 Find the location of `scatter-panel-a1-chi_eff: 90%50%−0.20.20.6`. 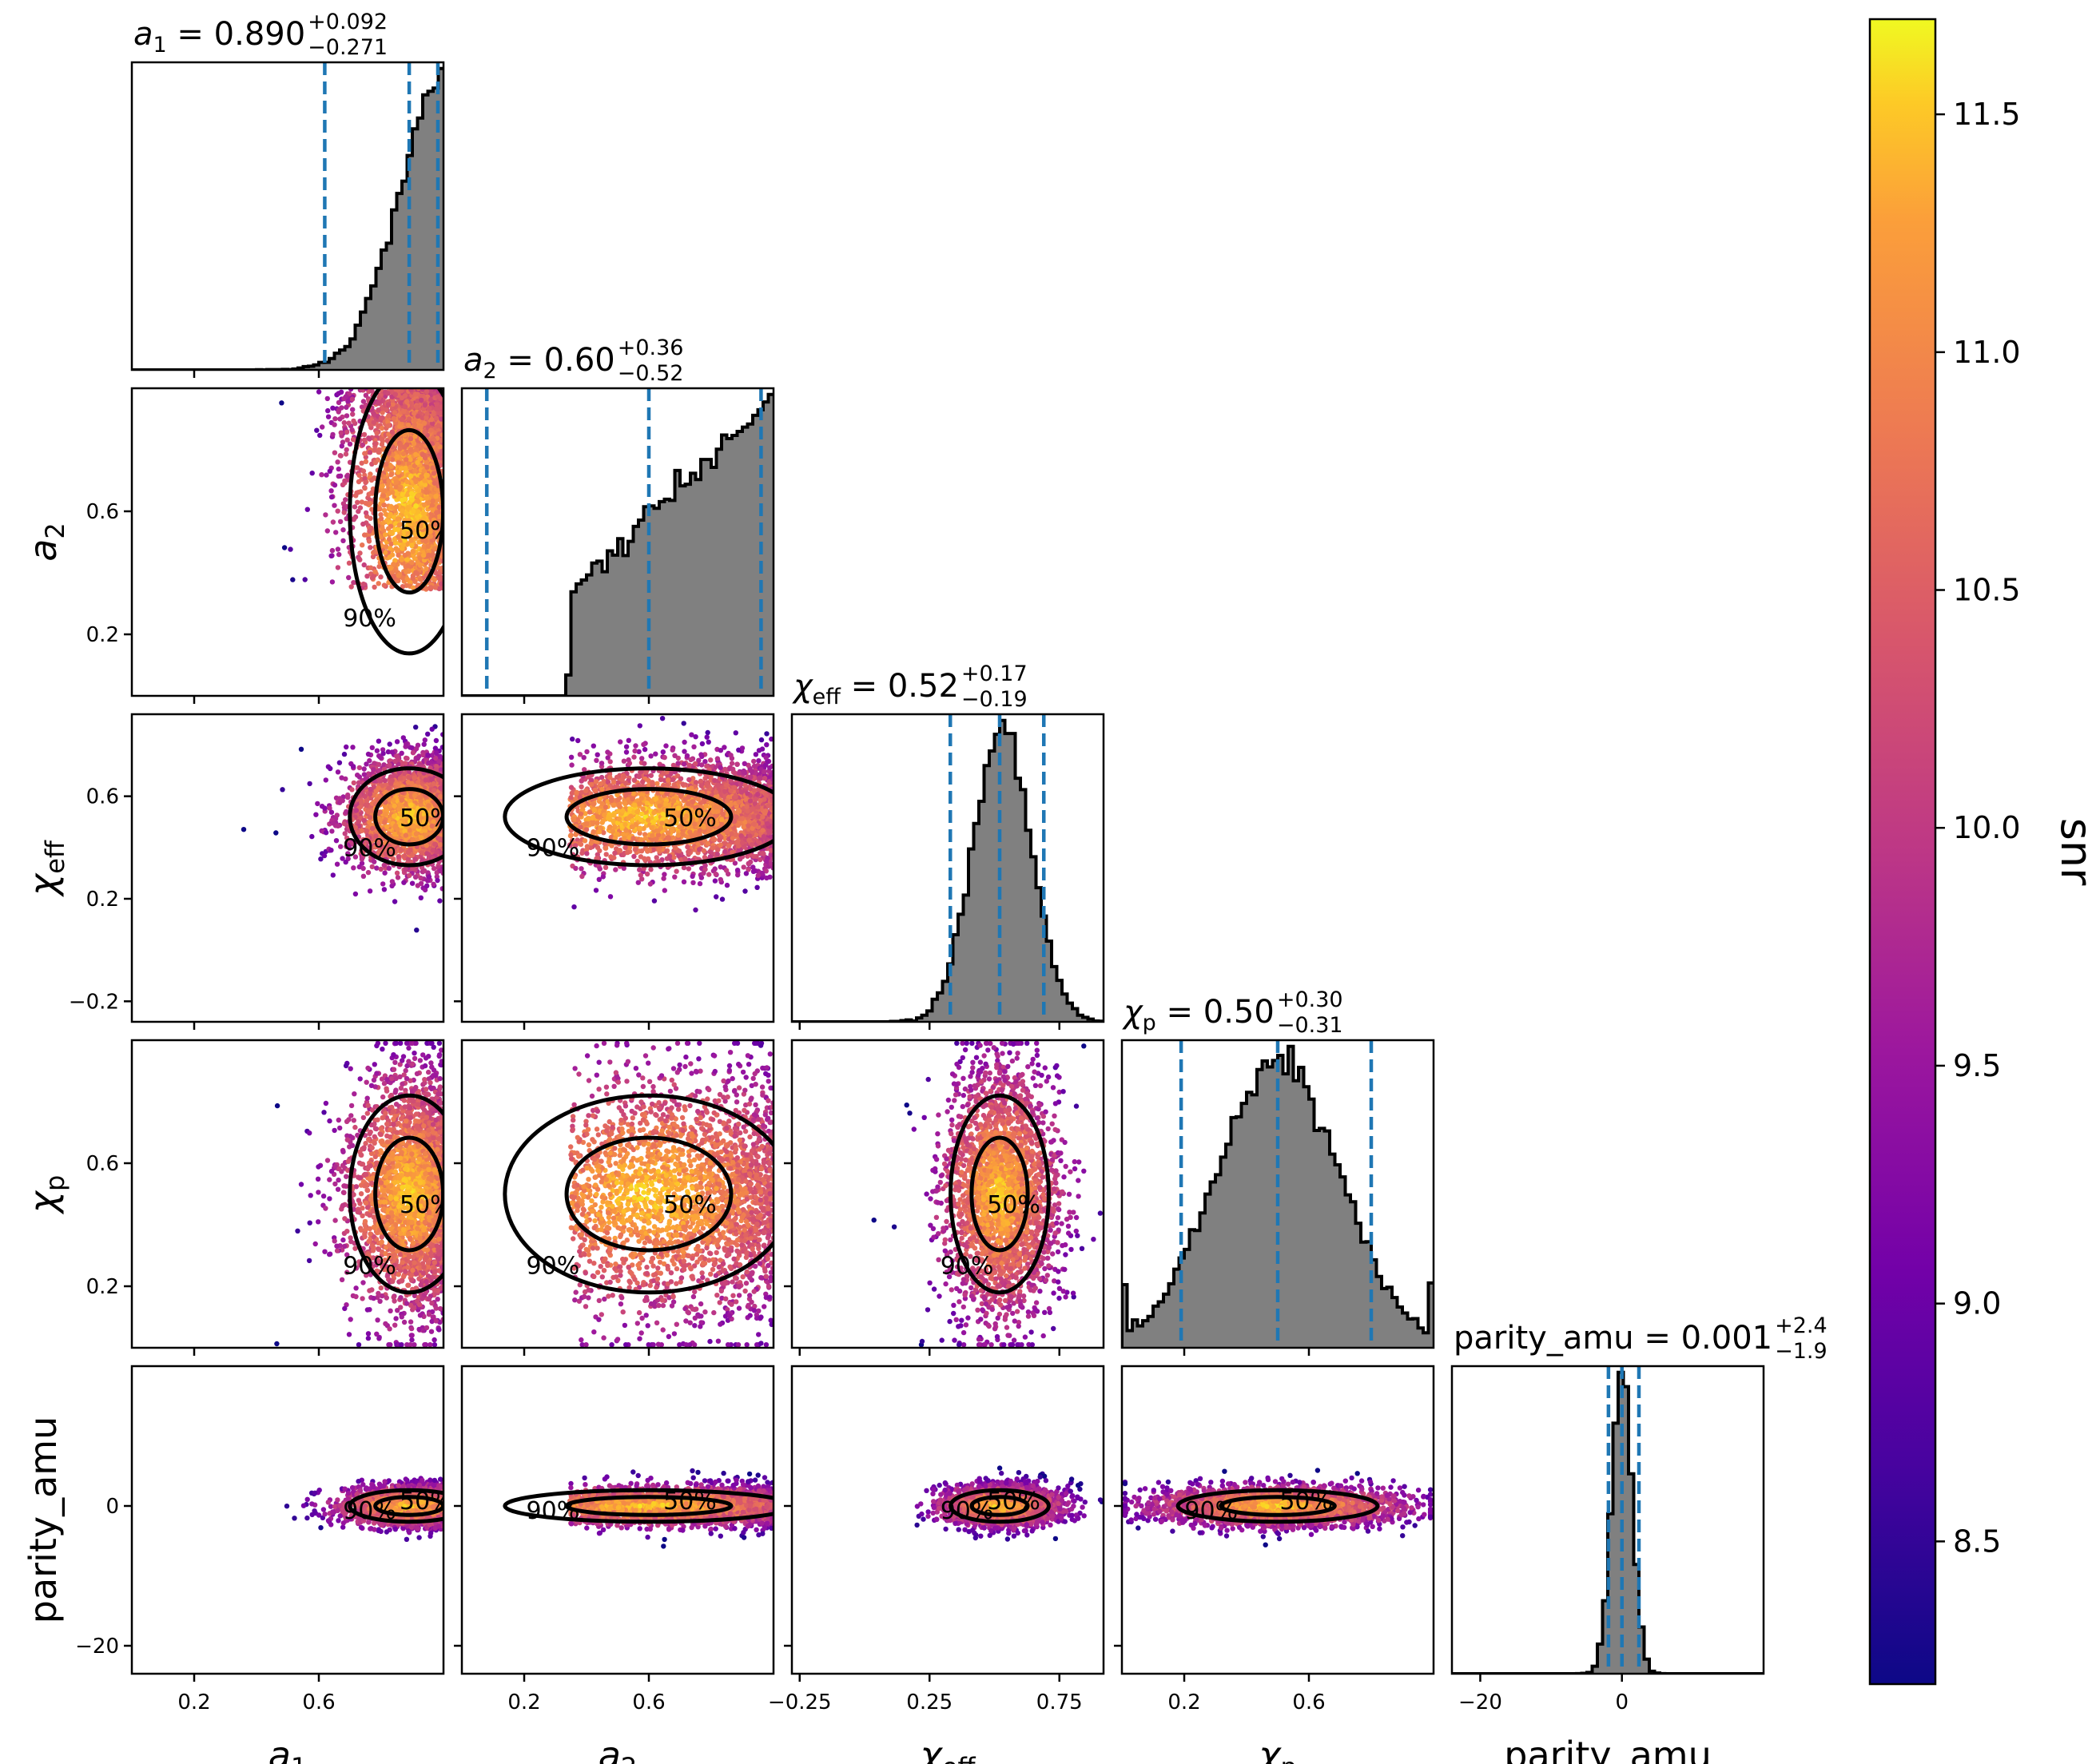

scatter-panel-a1-chi_eff: 90%50%−0.20.20.6 is located at coordinates (257, 871).